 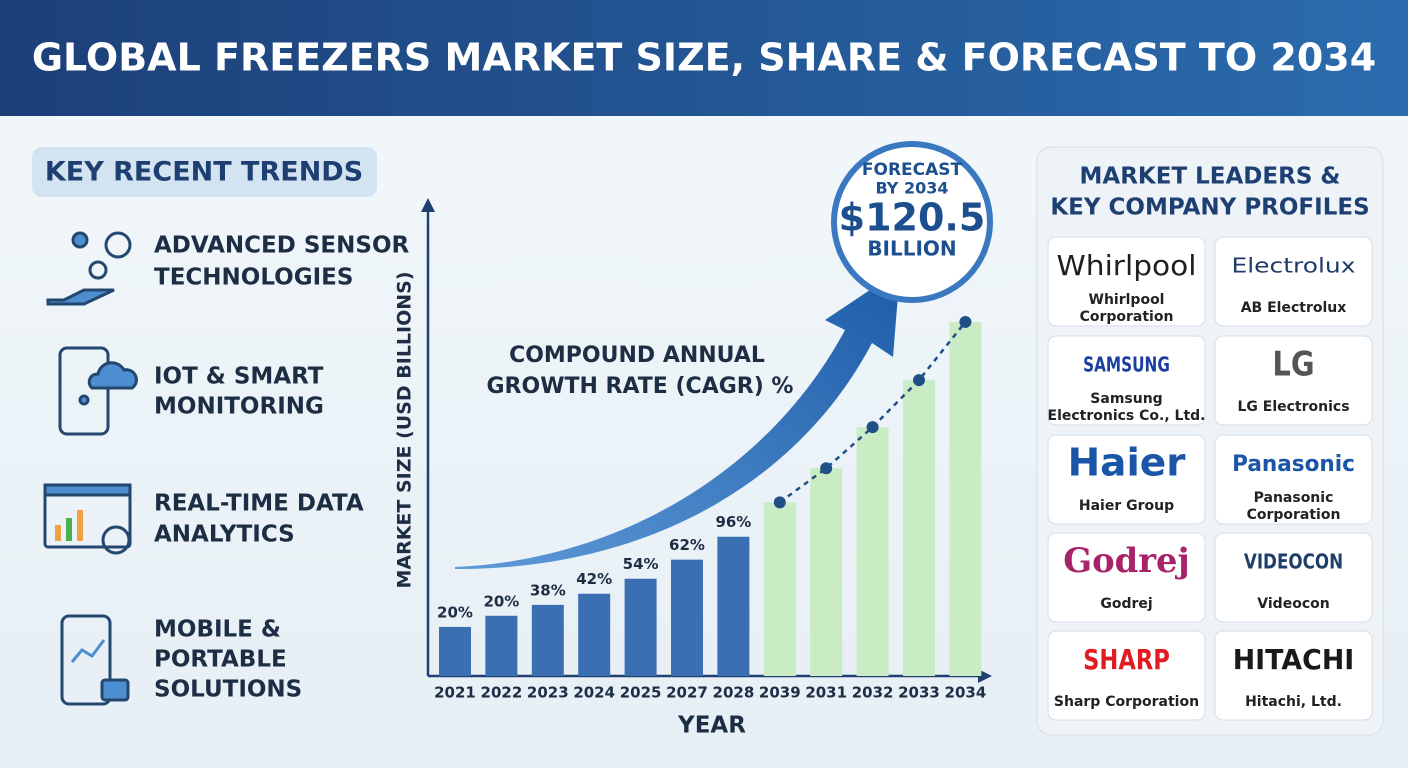 What do you see at coordinates (1293, 464) in the screenshot?
I see `company-logo: Panasonic` at bounding box center [1293, 464].